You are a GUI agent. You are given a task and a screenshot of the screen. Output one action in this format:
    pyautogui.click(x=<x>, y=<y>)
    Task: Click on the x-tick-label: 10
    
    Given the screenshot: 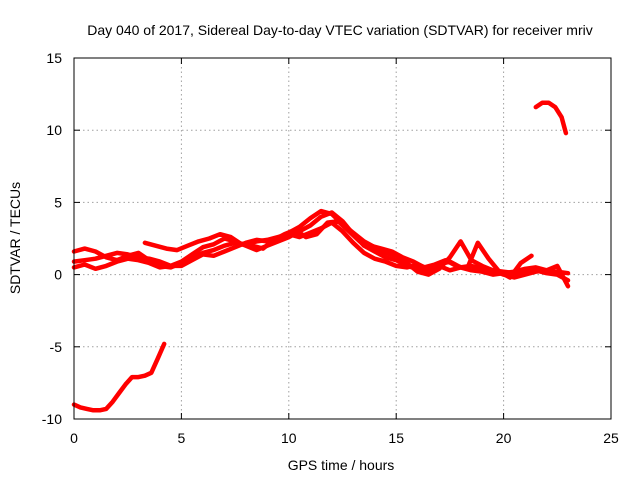 What is the action you would take?
    pyautogui.click(x=289, y=438)
    